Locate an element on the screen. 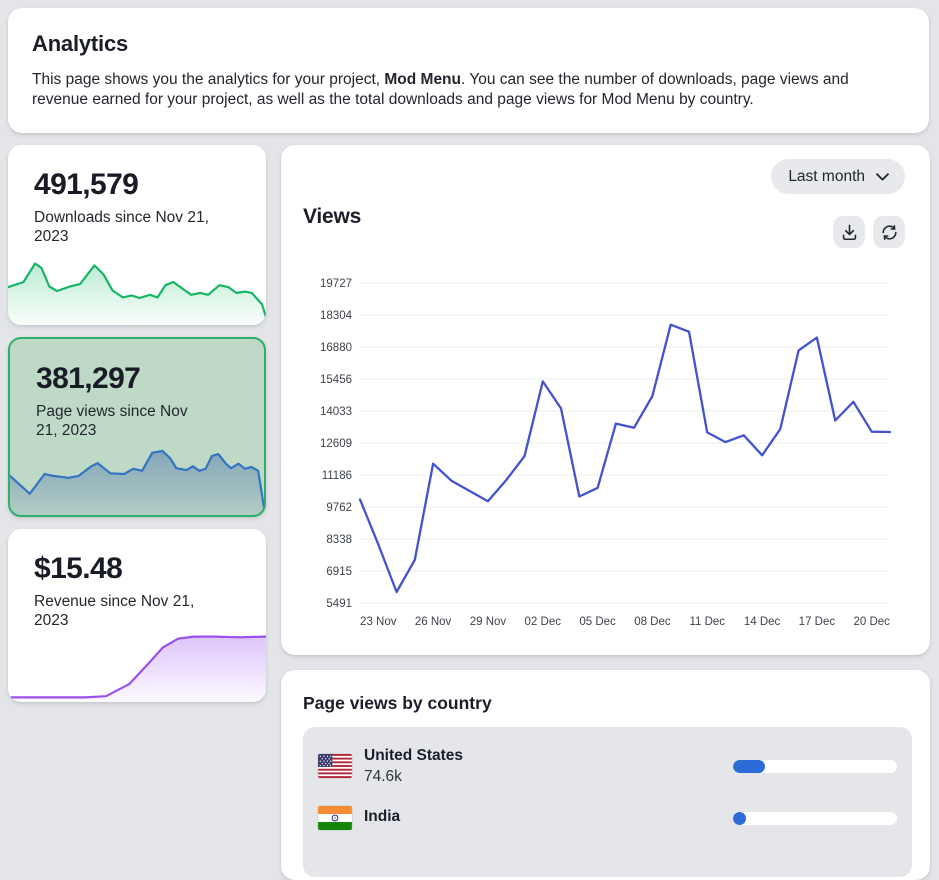 The height and width of the screenshot is (880, 939). svg-text: 08 Dec is located at coordinates (652, 622).